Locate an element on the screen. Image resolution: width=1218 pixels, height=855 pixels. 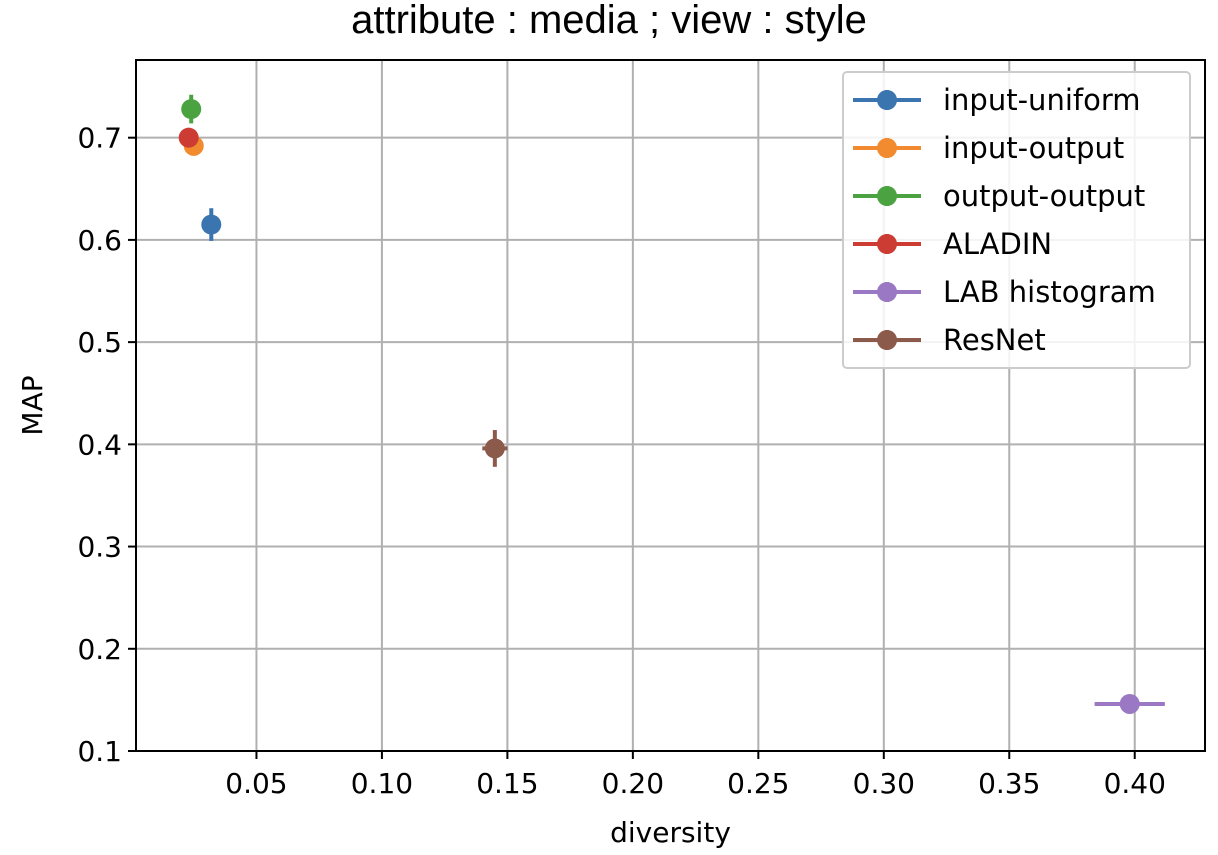
y-tick-label: 0.6 is located at coordinates (99, 240).